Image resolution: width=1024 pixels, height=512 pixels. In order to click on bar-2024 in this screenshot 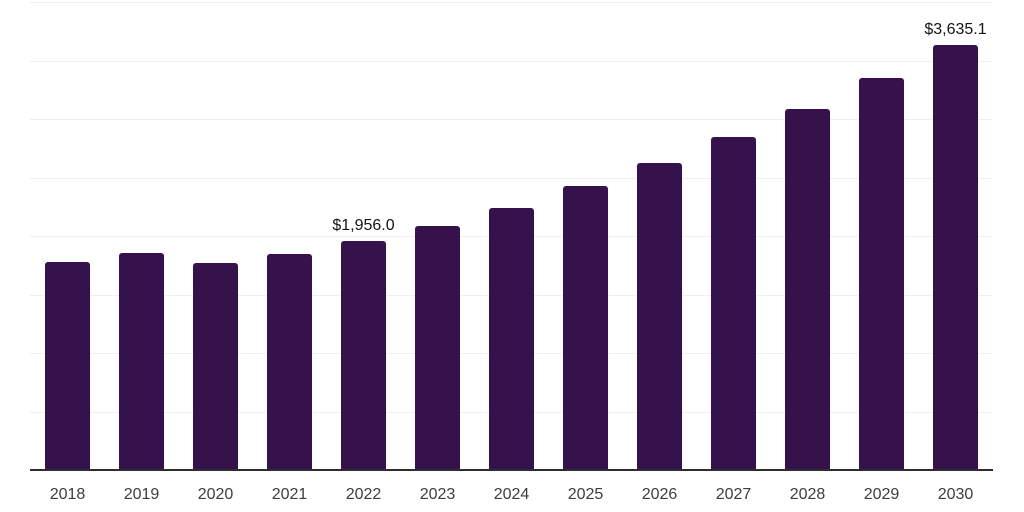, I will do `click(511, 338)`.